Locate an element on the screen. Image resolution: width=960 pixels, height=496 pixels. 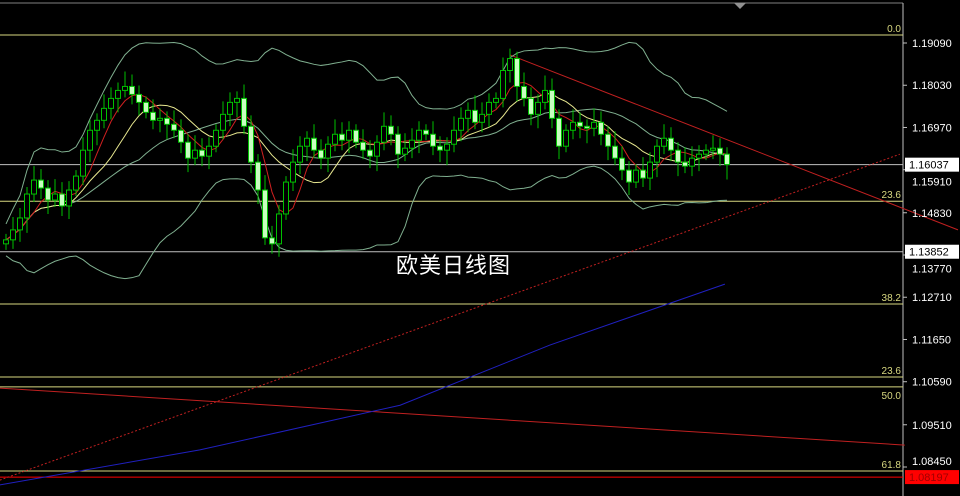
price-label-box is located at coordinates (932, 251).